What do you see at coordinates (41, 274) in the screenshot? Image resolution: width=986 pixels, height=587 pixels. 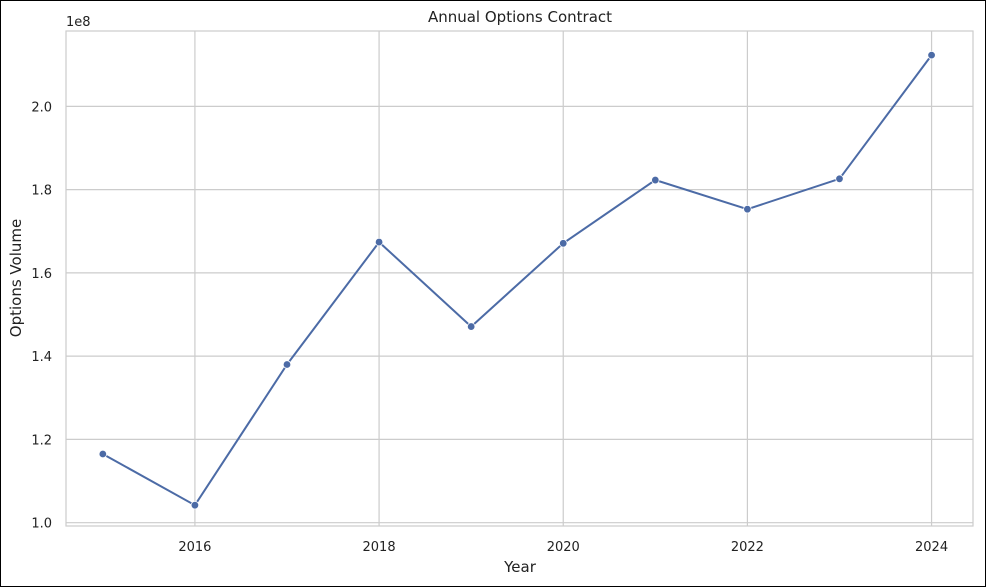 I see `y-tick-label: 1.6` at bounding box center [41, 274].